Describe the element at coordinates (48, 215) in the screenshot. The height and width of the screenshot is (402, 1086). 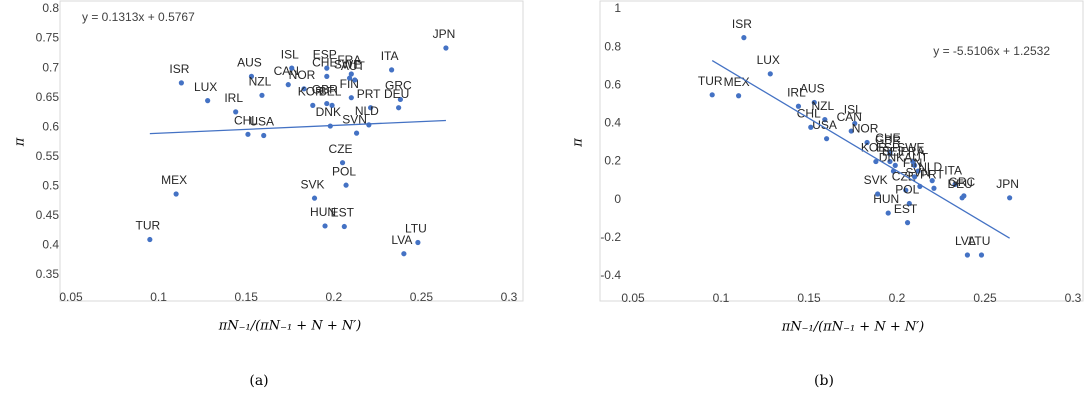
I see `y-tick-label: 0.45` at that location.